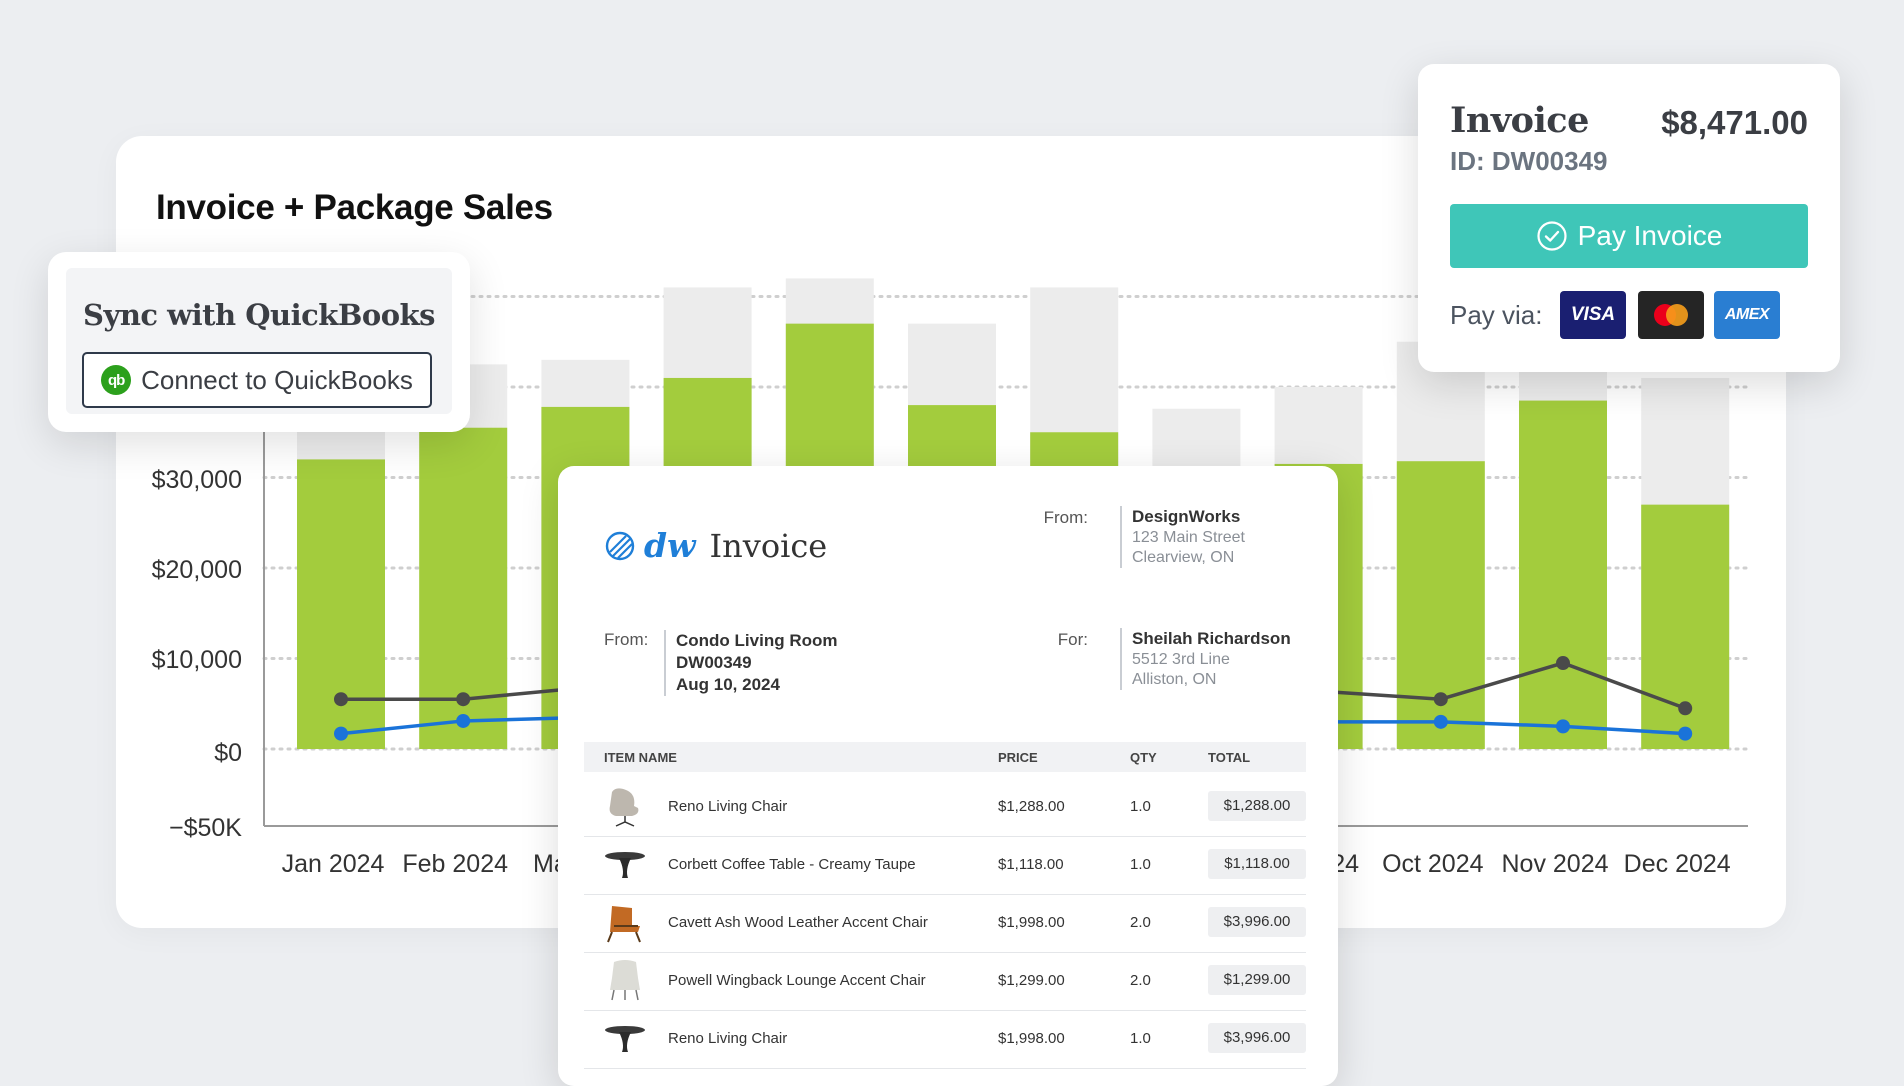  Describe the element at coordinates (1183, 557) in the screenshot. I see `company-address-line2: Clearview, ON` at that location.